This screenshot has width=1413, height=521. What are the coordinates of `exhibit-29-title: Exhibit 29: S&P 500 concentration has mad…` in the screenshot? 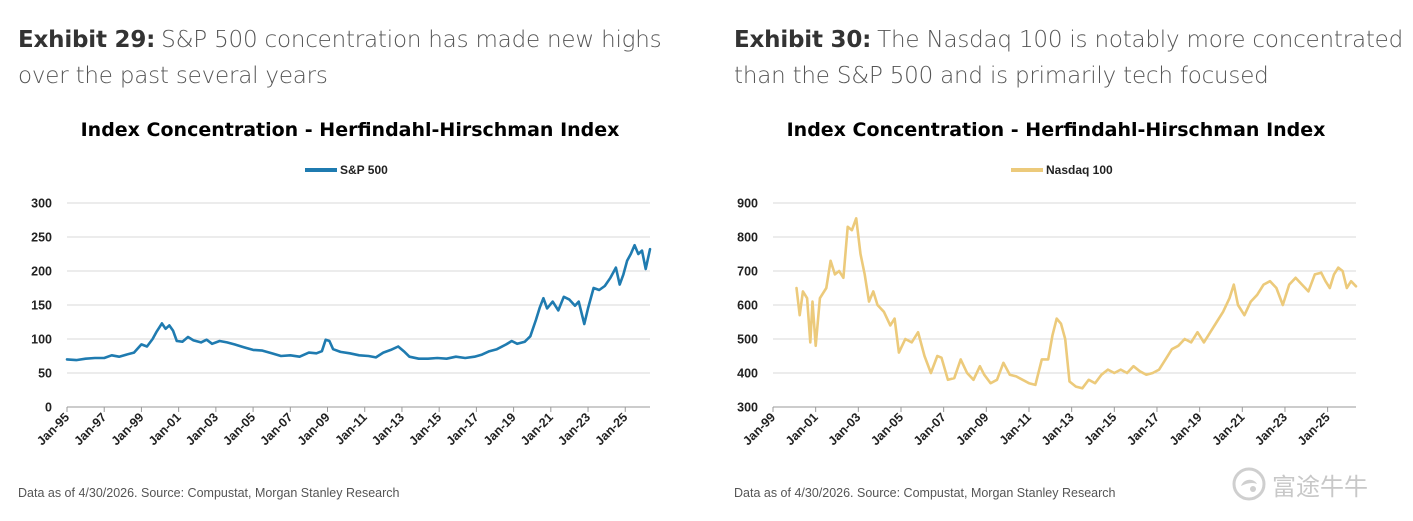 It's located at (358, 58).